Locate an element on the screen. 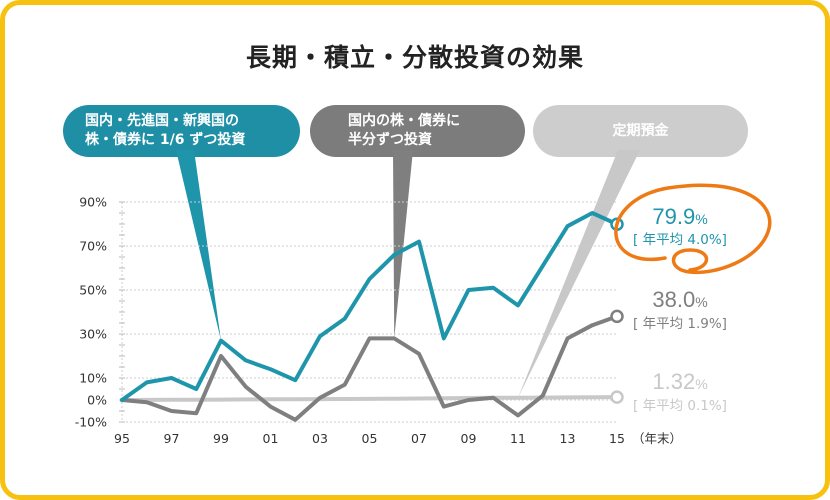 This screenshot has height=500, width=830. callout-diversified-line-1: 国内・先進国・新興国の is located at coordinates (162, 121).